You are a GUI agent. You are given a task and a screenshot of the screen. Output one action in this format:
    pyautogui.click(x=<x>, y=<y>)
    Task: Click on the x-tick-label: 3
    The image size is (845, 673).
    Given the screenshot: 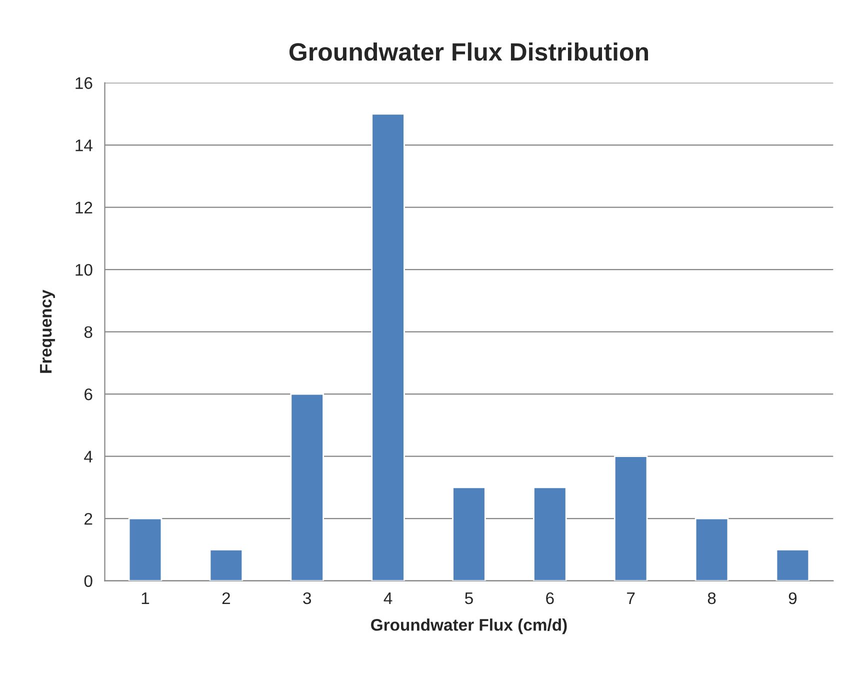 What is the action you would take?
    pyautogui.click(x=307, y=598)
    